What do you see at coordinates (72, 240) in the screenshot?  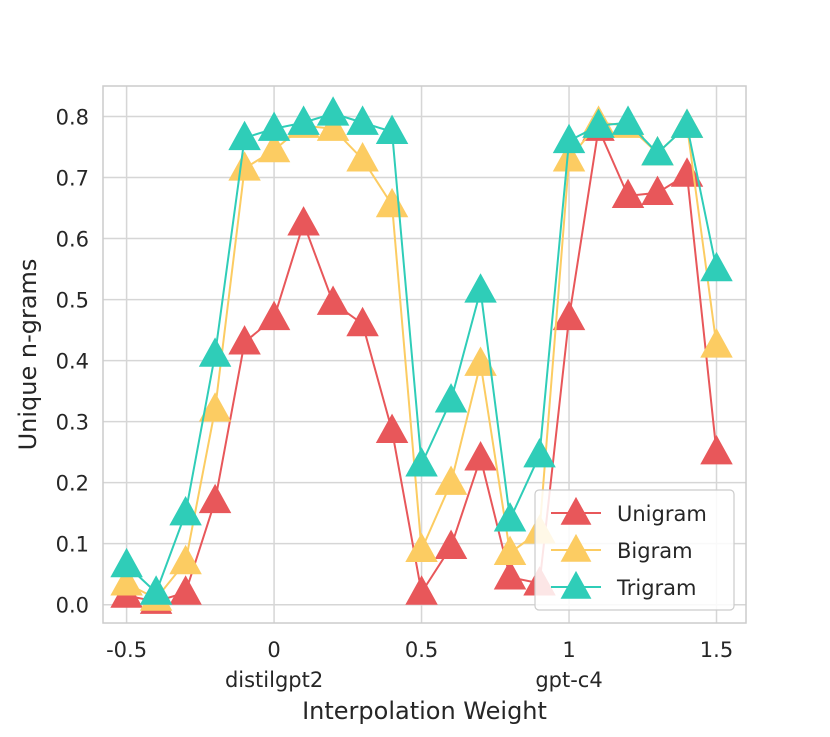 I see `y-tick-label: 0.6` at bounding box center [72, 240].